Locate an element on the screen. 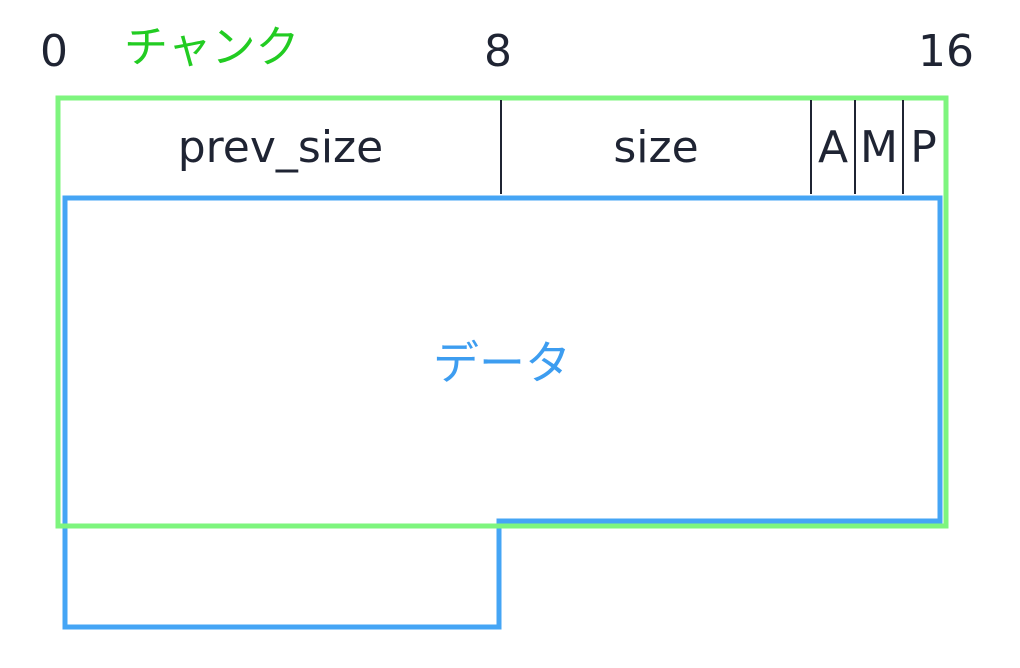 The image size is (1020, 668). chunk-title: チャンク is located at coordinates (212, 47).